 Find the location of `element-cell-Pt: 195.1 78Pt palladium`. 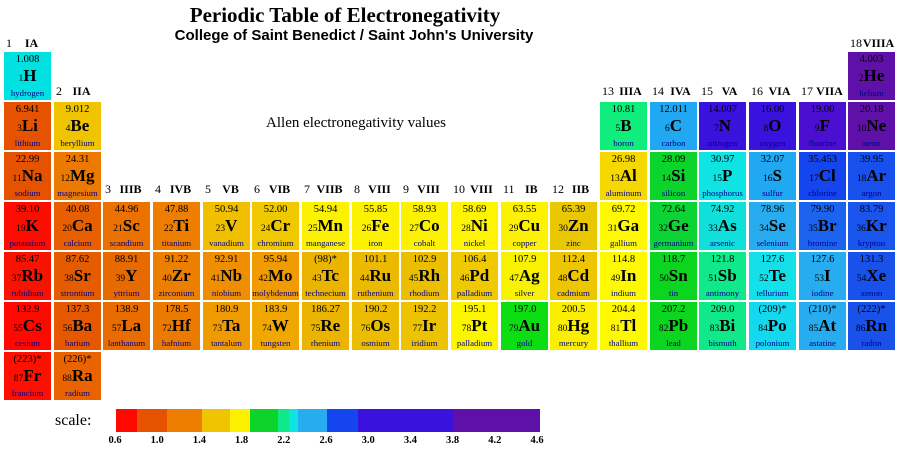

element-cell-Pt: 195.1 78Pt palladium is located at coordinates (474, 326).